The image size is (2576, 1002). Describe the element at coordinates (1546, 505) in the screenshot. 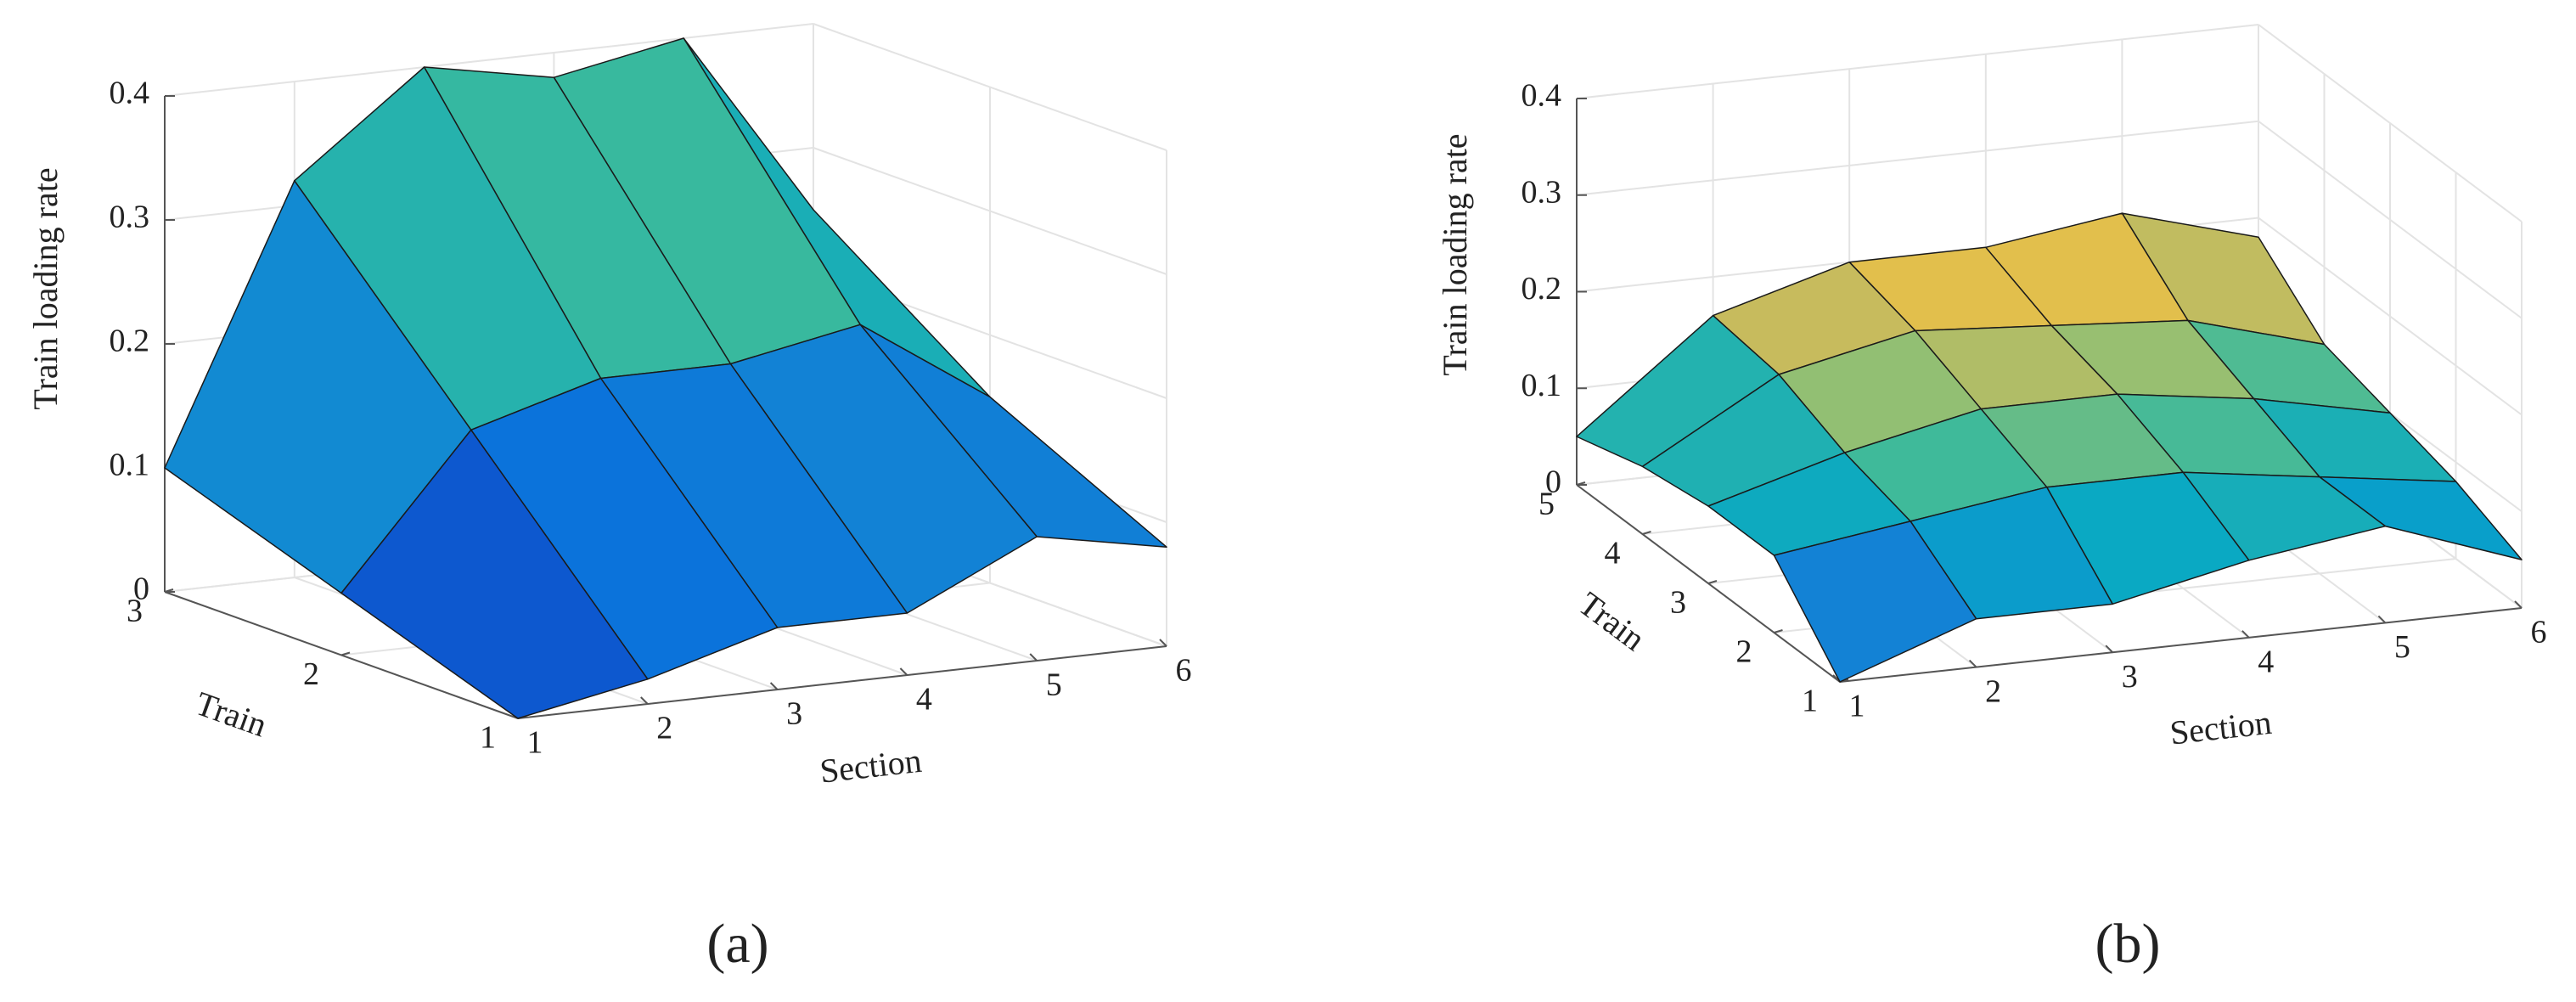

I see `y-tick-label: 5` at that location.